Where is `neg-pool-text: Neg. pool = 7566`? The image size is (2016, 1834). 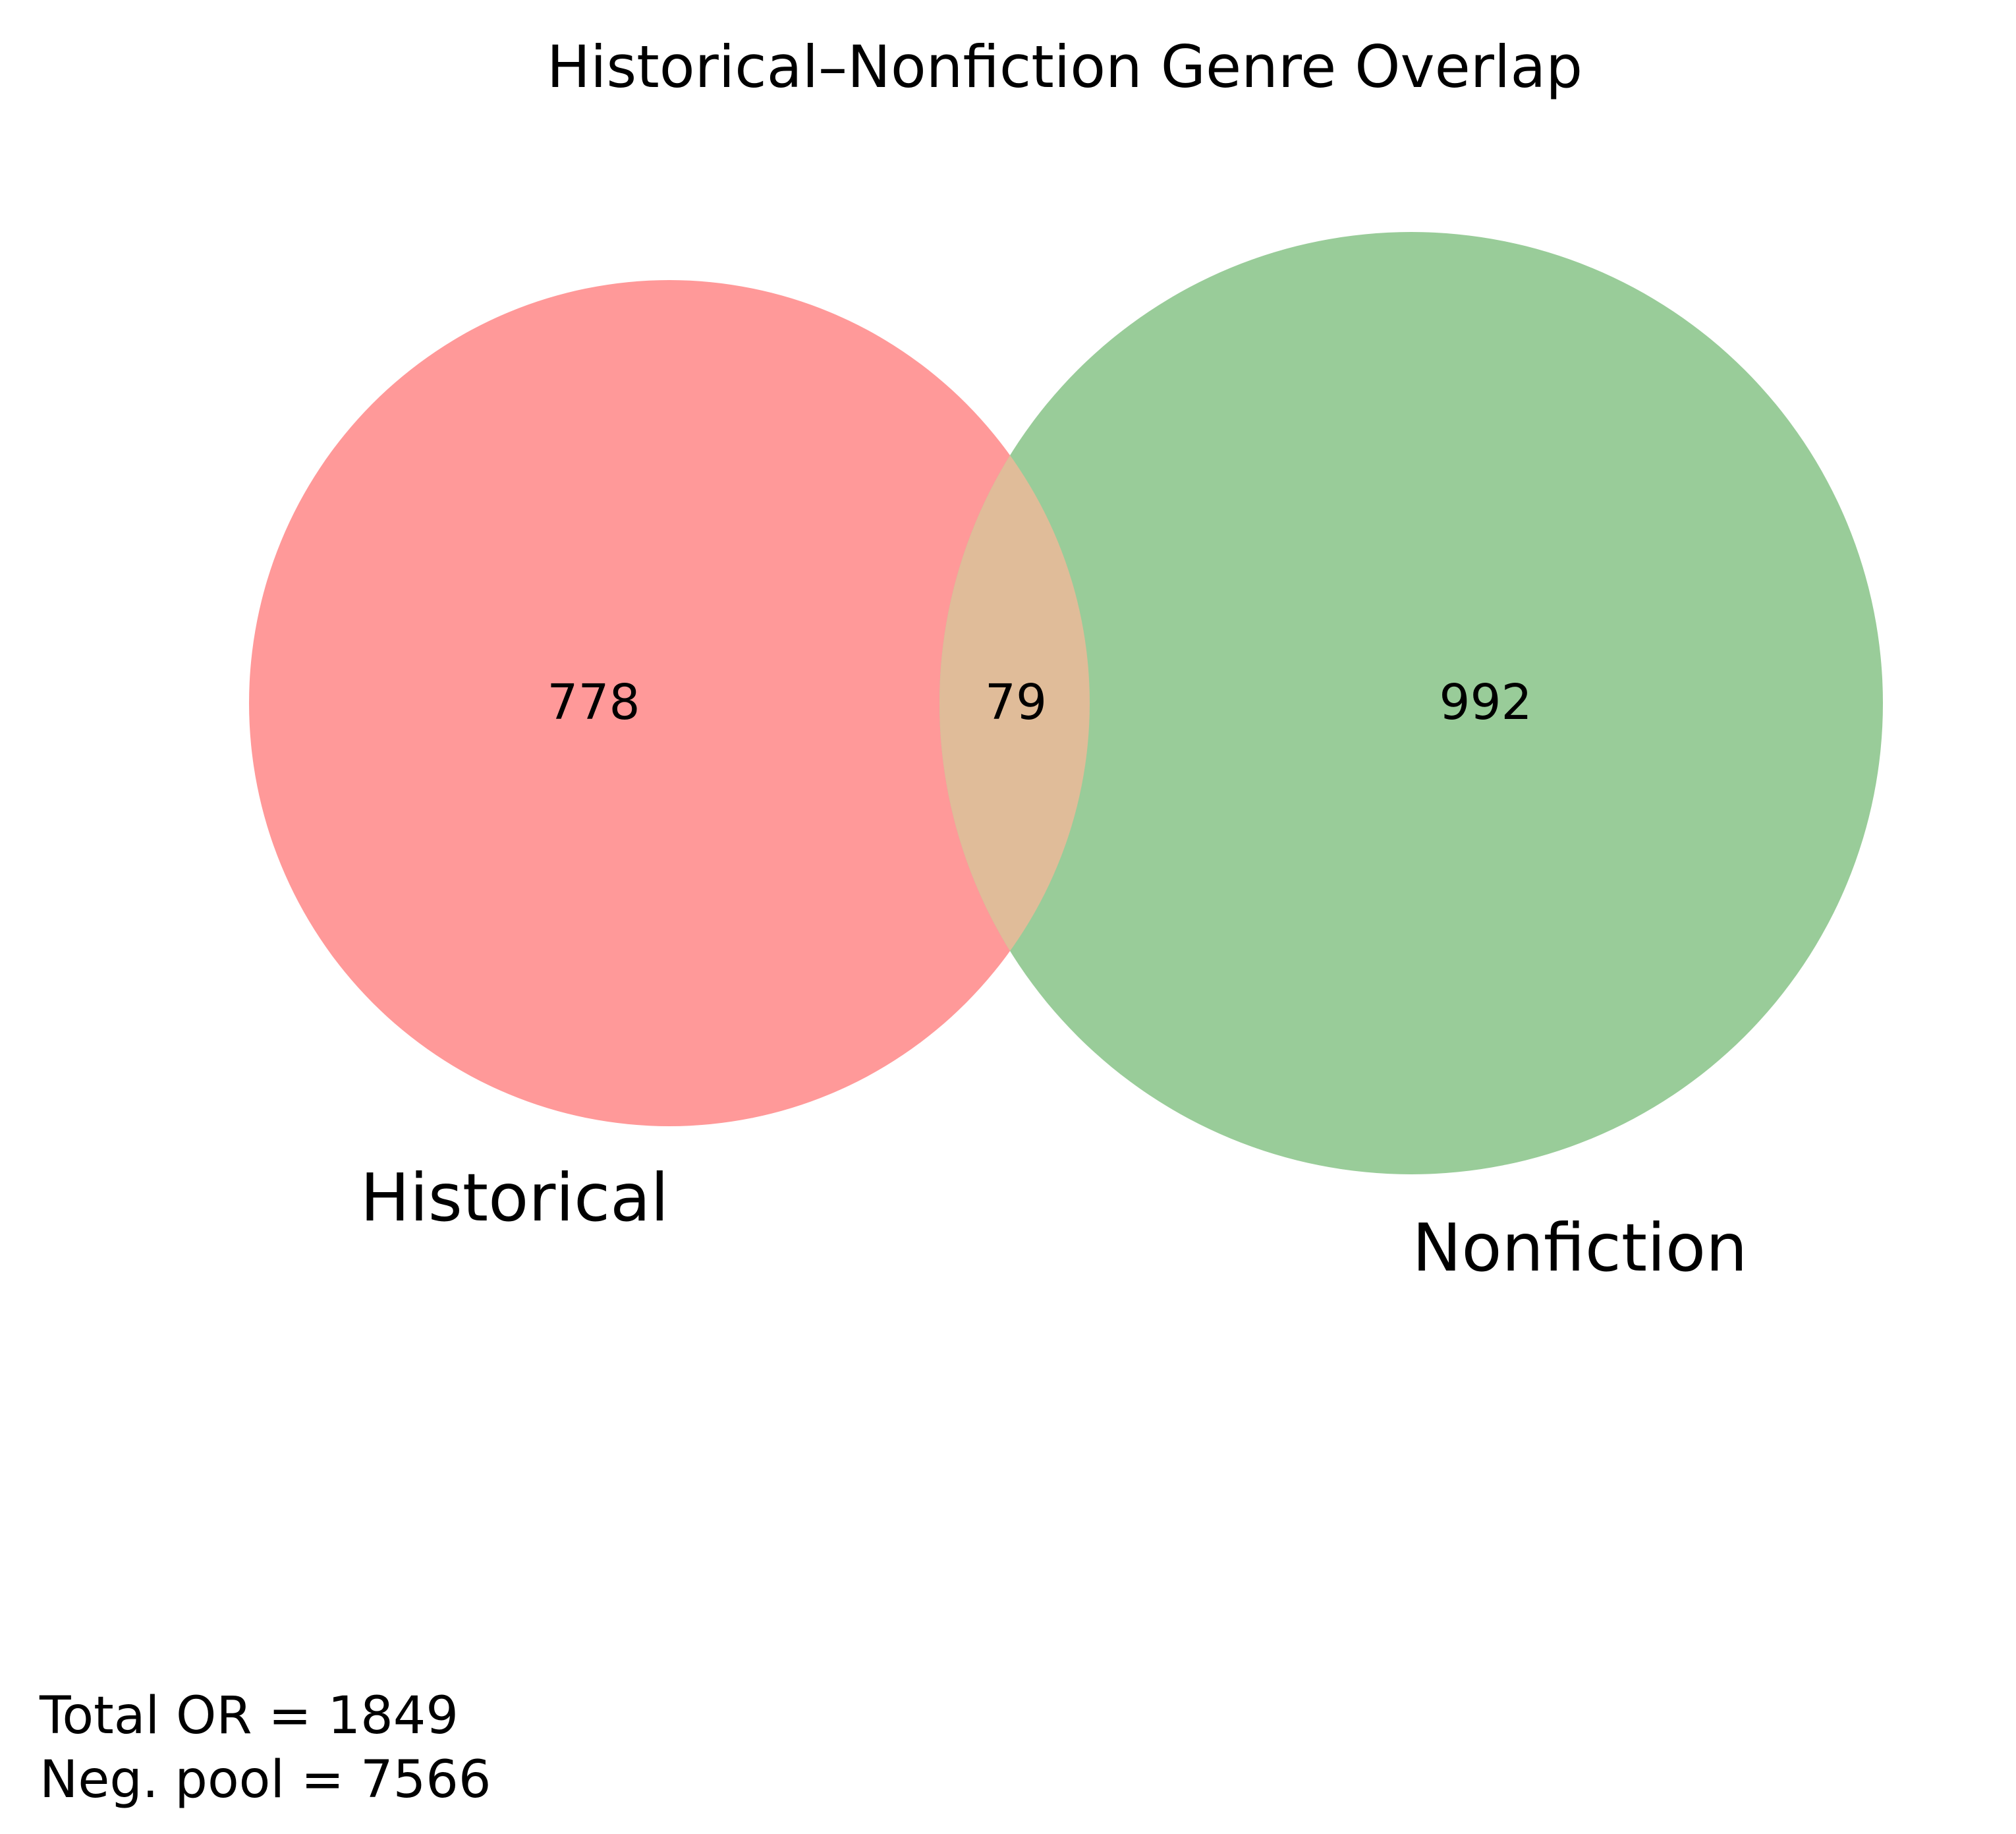 neg-pool-text: Neg. pool = 7566 is located at coordinates (265, 1780).